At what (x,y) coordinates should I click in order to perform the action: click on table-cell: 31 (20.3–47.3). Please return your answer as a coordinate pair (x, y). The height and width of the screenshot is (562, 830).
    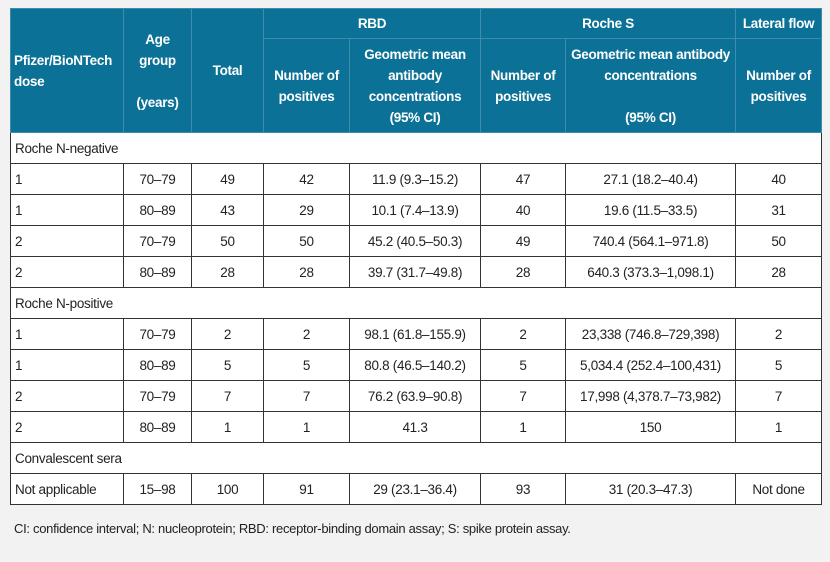
    Looking at the image, I should click on (651, 489).